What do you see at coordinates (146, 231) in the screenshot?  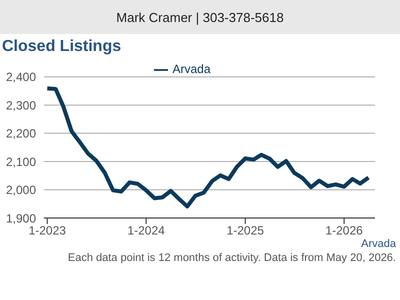 I see `x-tick-label: 1-2024` at bounding box center [146, 231].